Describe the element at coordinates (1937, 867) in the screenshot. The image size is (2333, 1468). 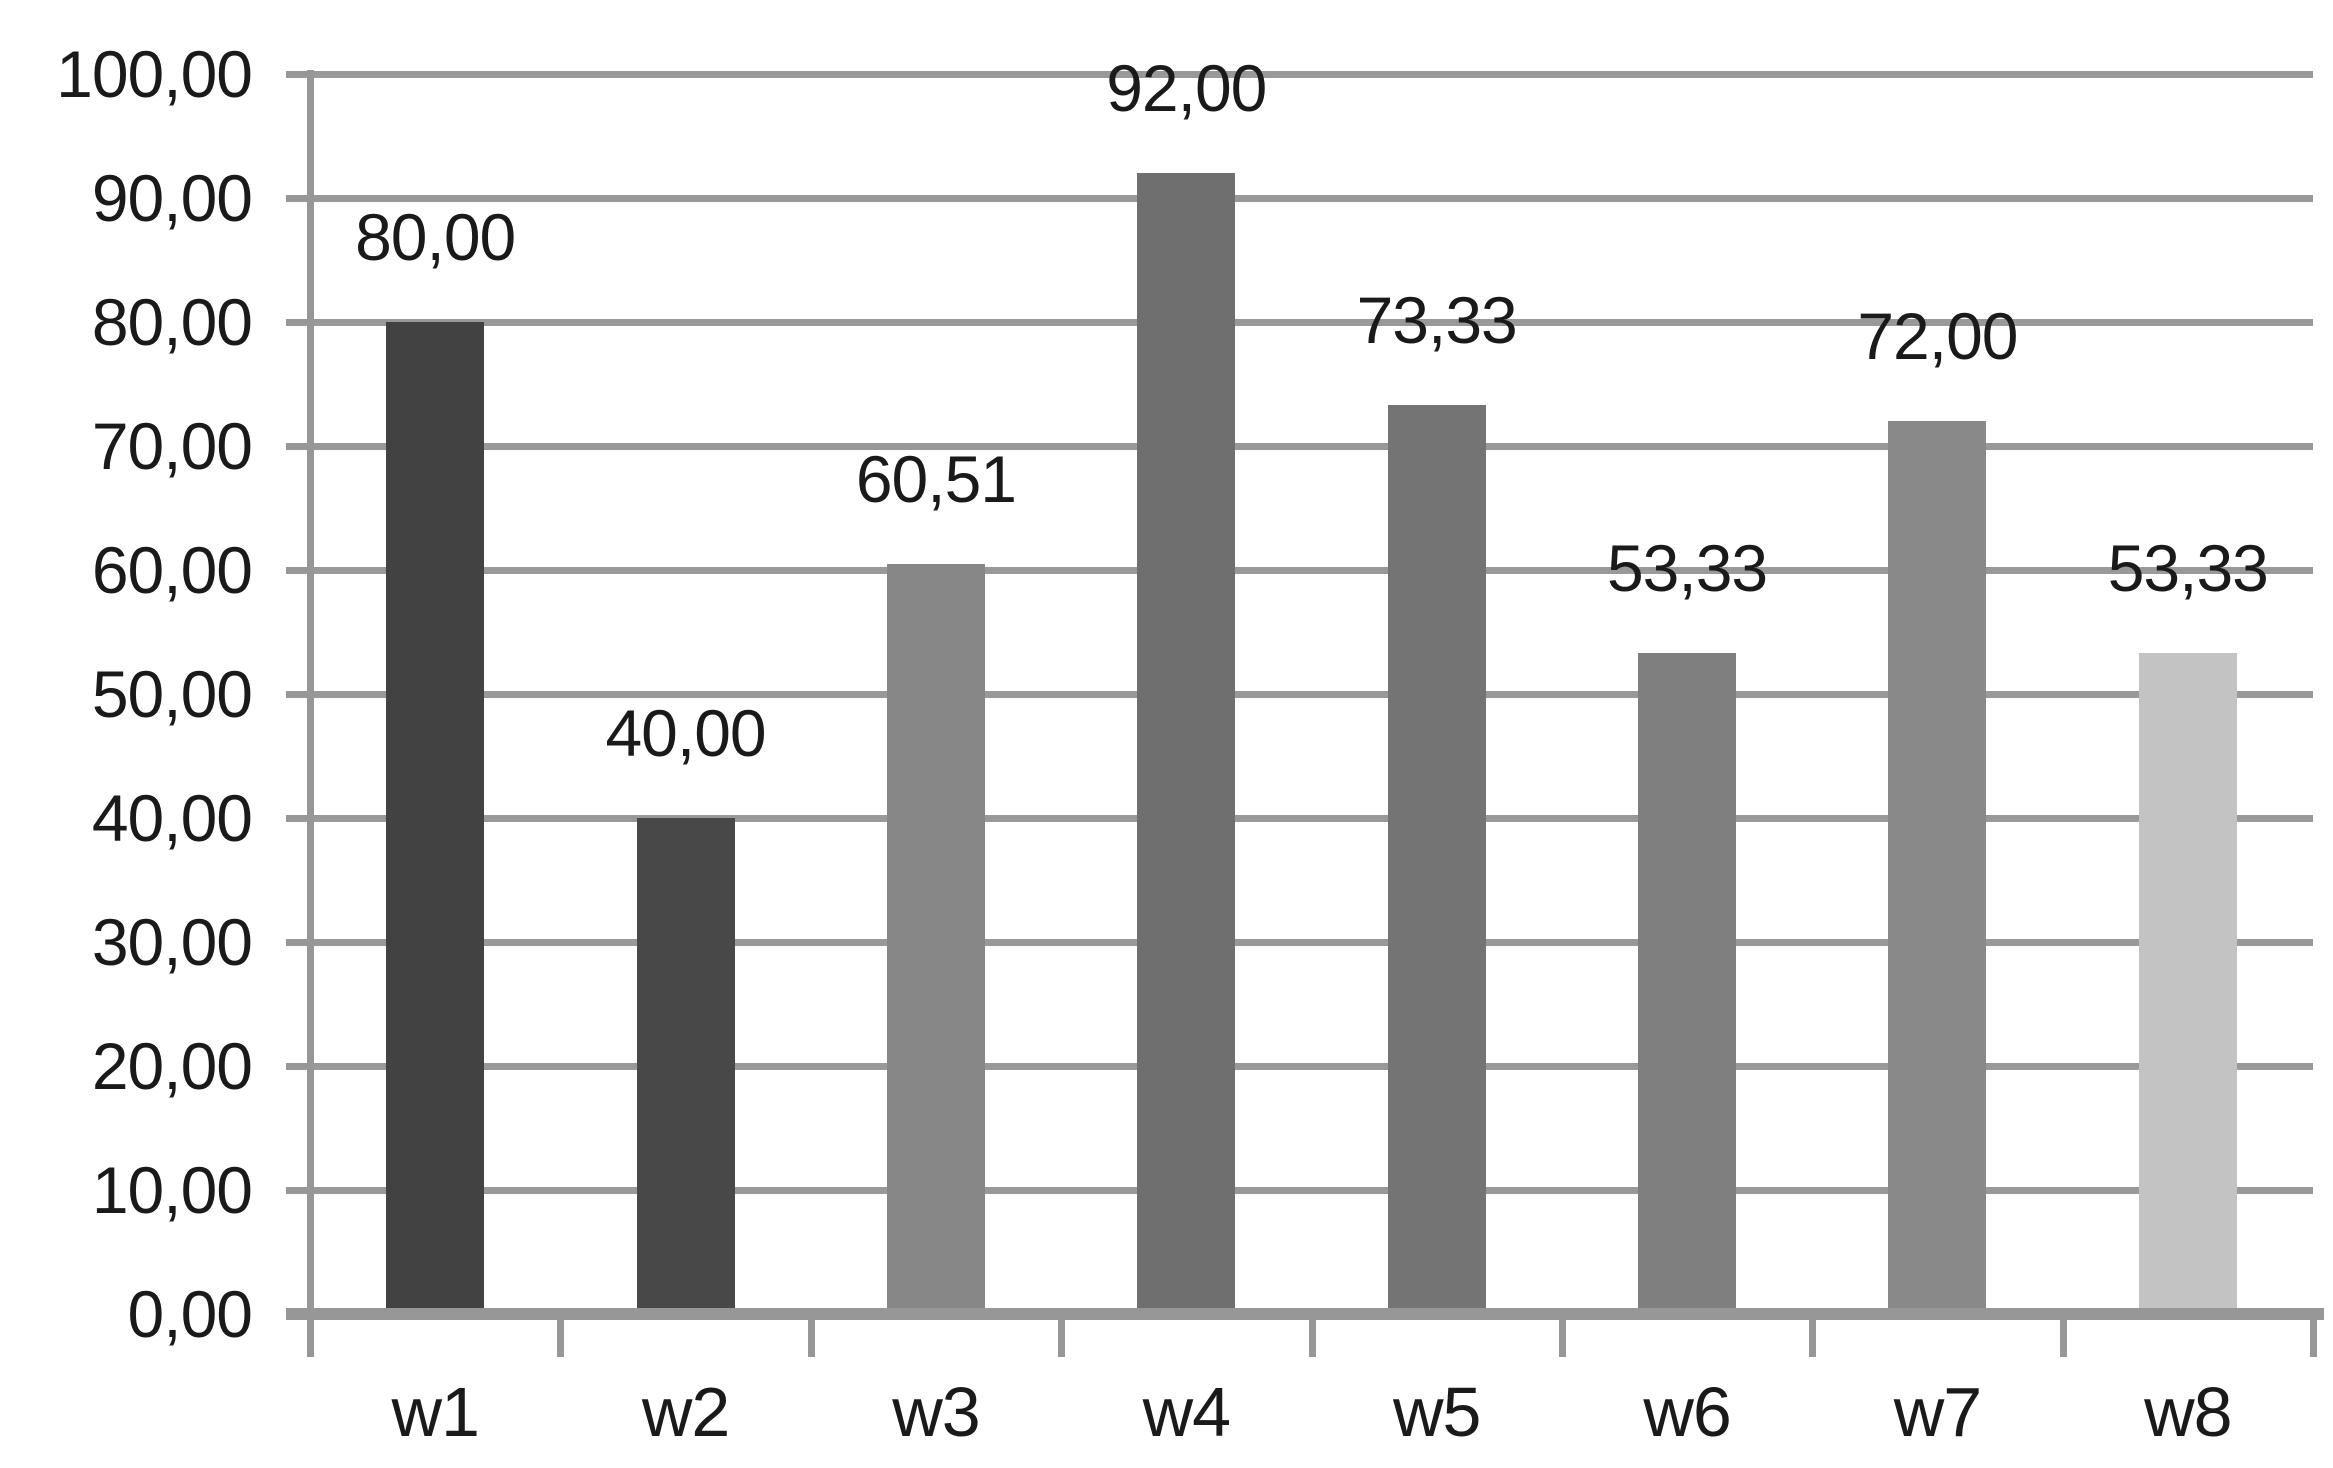
I see `bar-w7` at that location.